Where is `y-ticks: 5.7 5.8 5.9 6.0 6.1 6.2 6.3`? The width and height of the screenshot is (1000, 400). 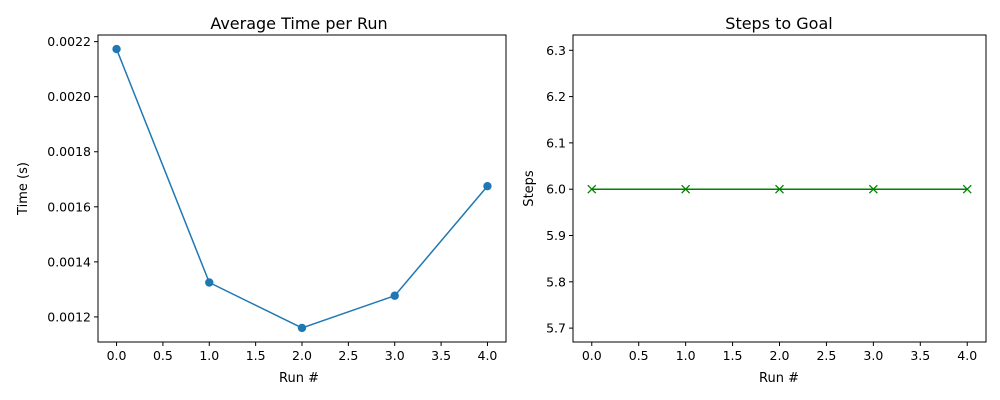 y-ticks: 5.7 5.8 5.9 6.0 6.1 6.2 6.3 is located at coordinates (559, 189).